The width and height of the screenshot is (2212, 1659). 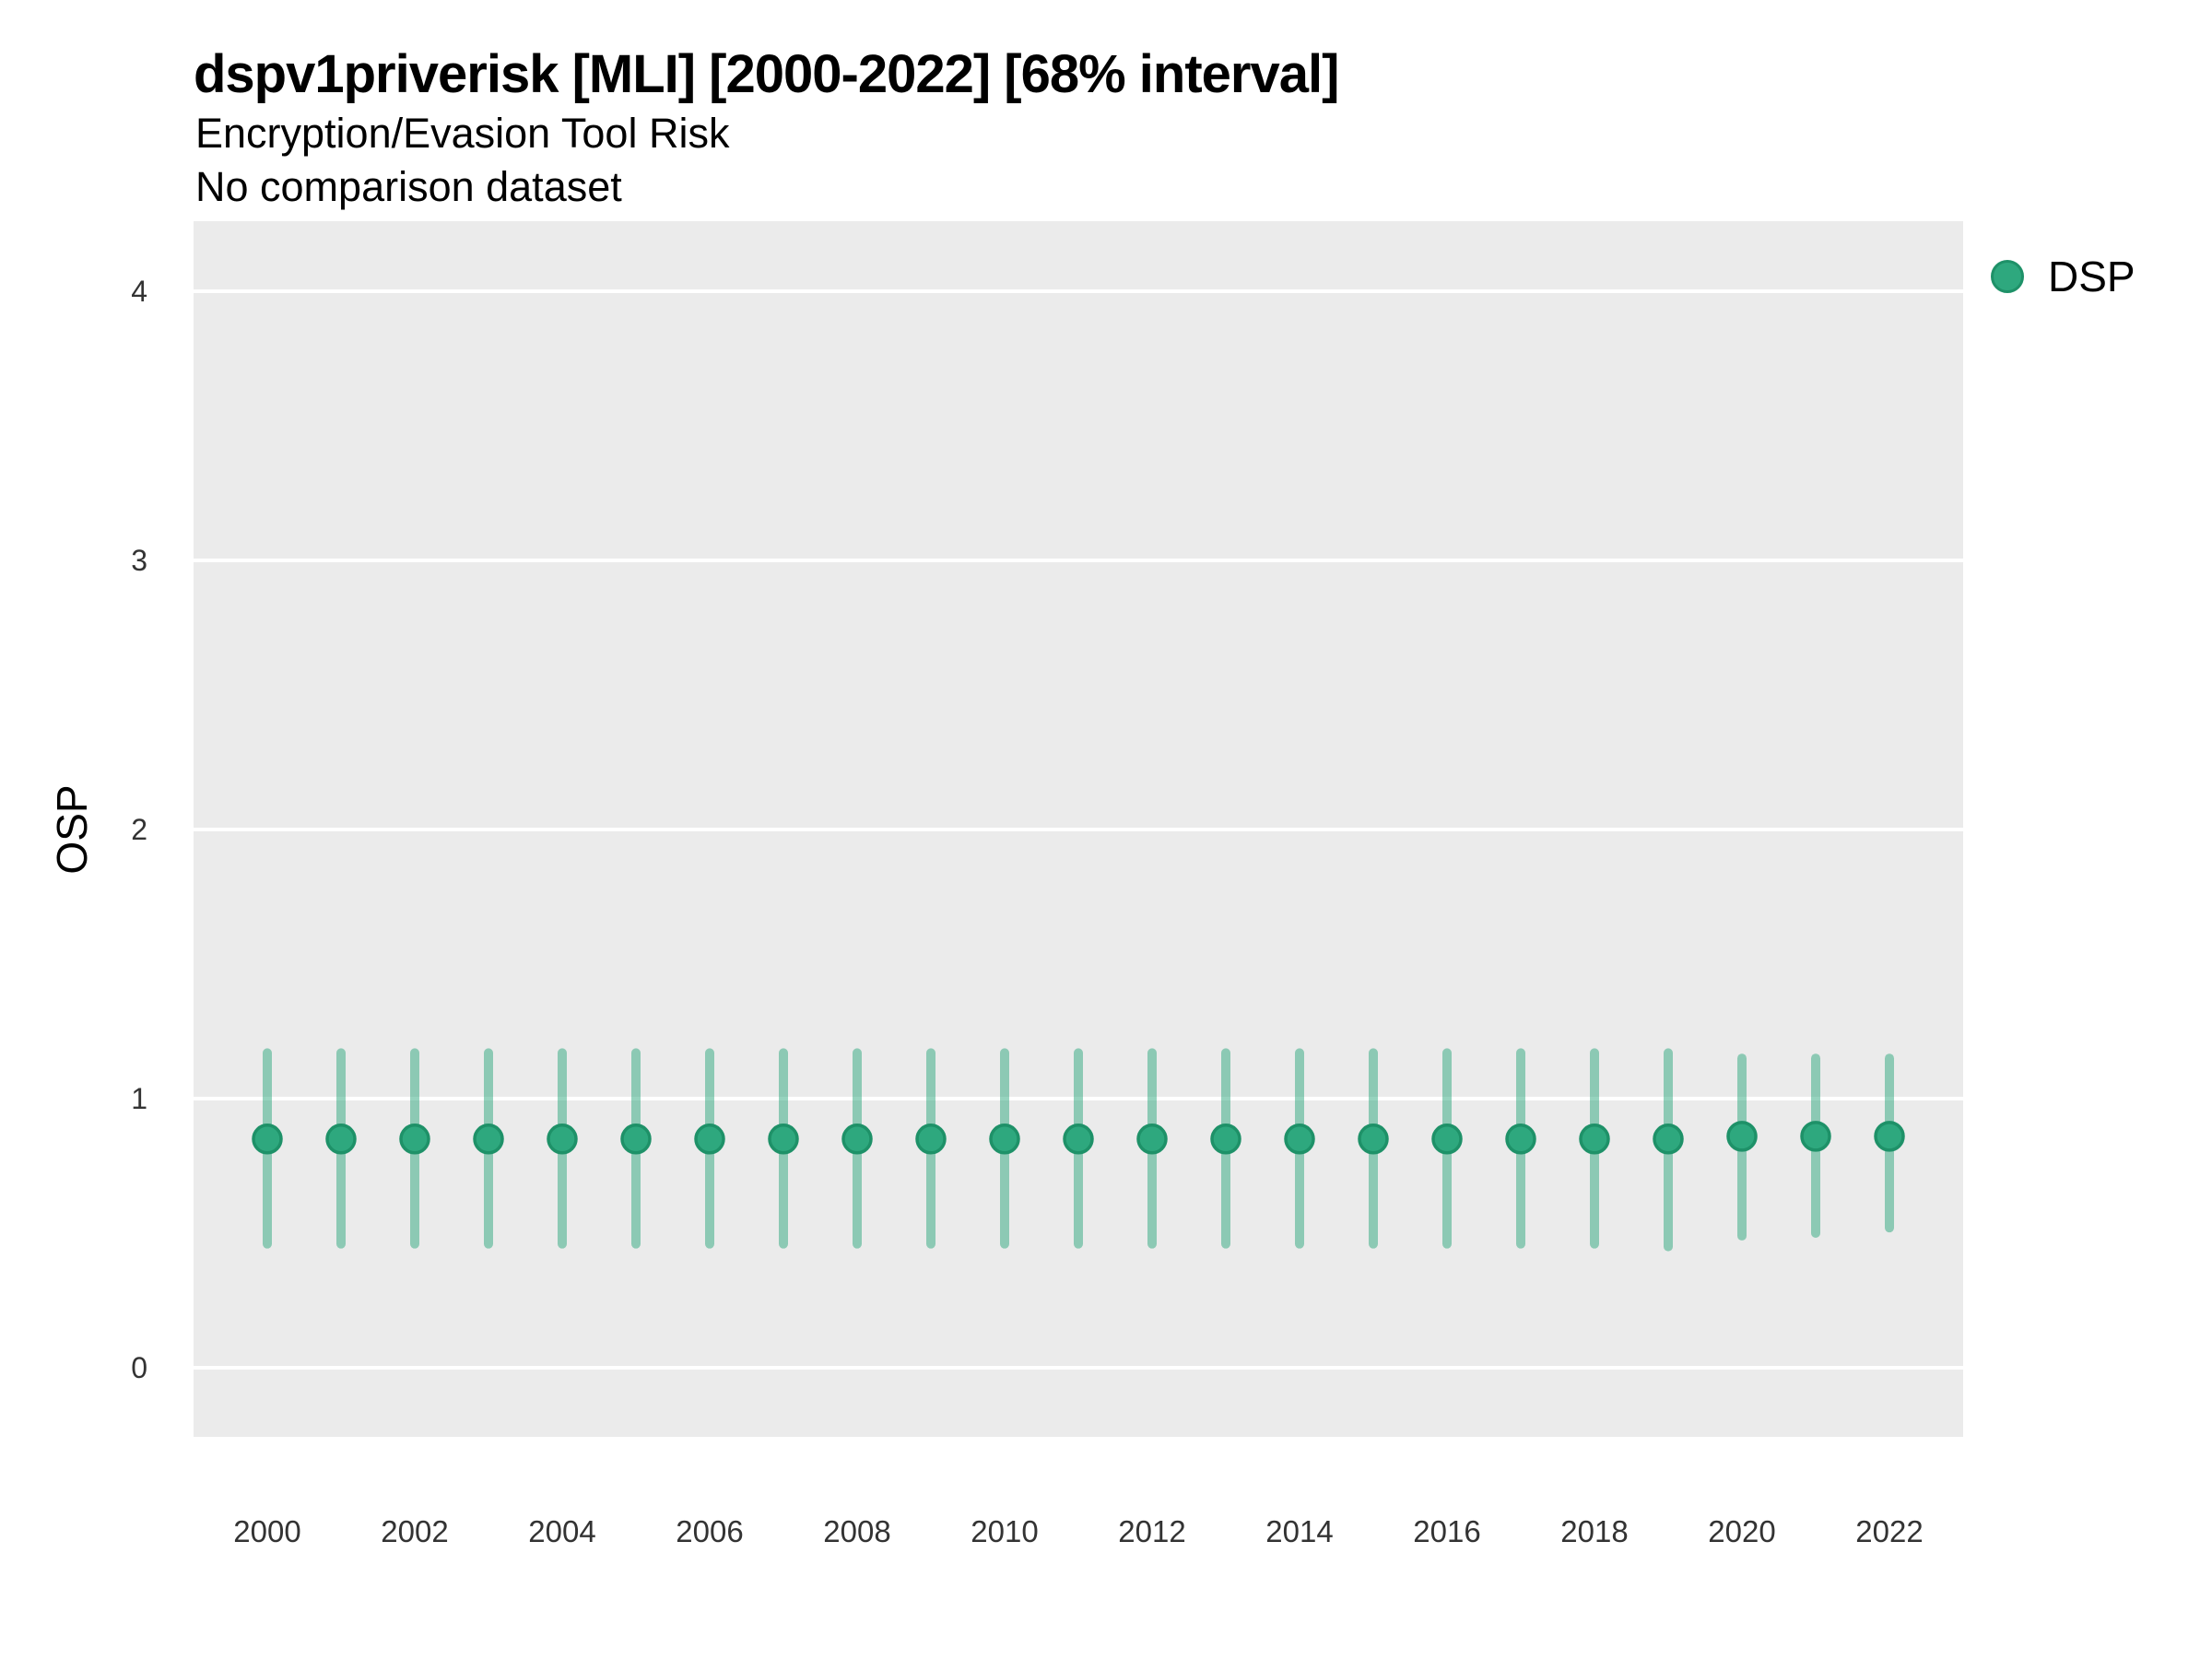 What do you see at coordinates (139, 291) in the screenshot?
I see `y-tick-label-4: 4` at bounding box center [139, 291].